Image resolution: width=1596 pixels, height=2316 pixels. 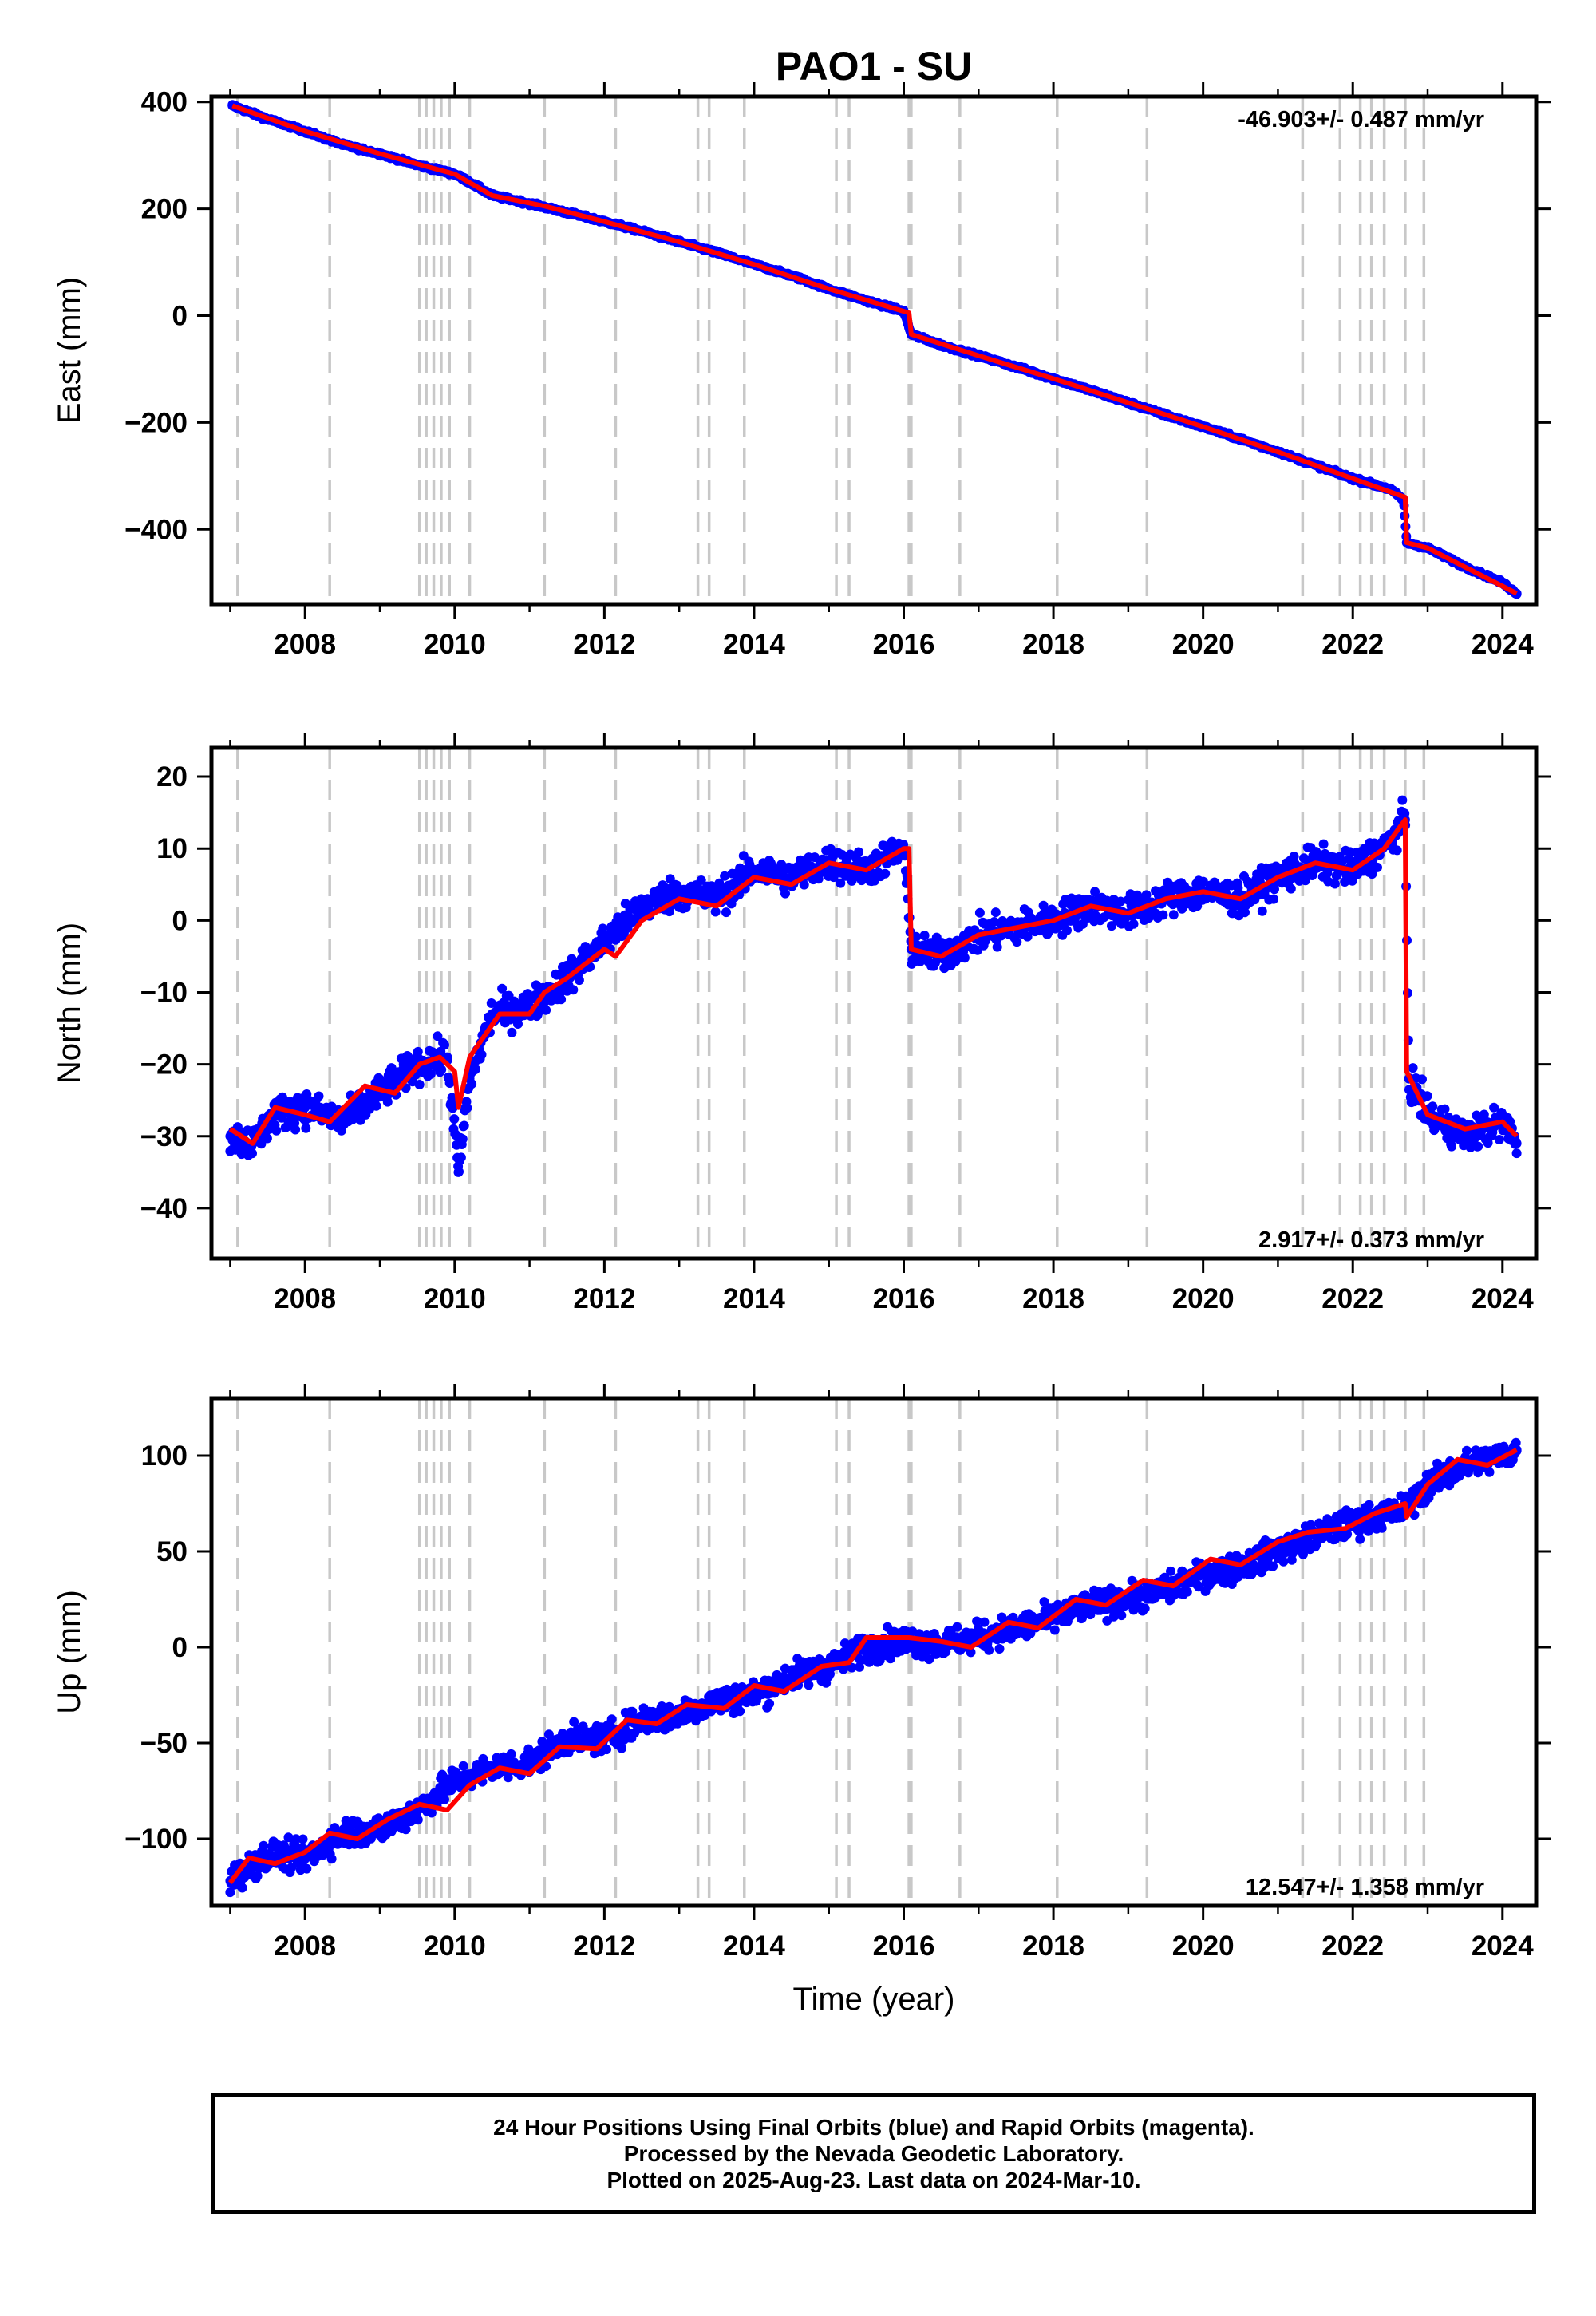 What do you see at coordinates (604, 1298) in the screenshot?
I see `x-tick-label: 2012` at bounding box center [604, 1298].